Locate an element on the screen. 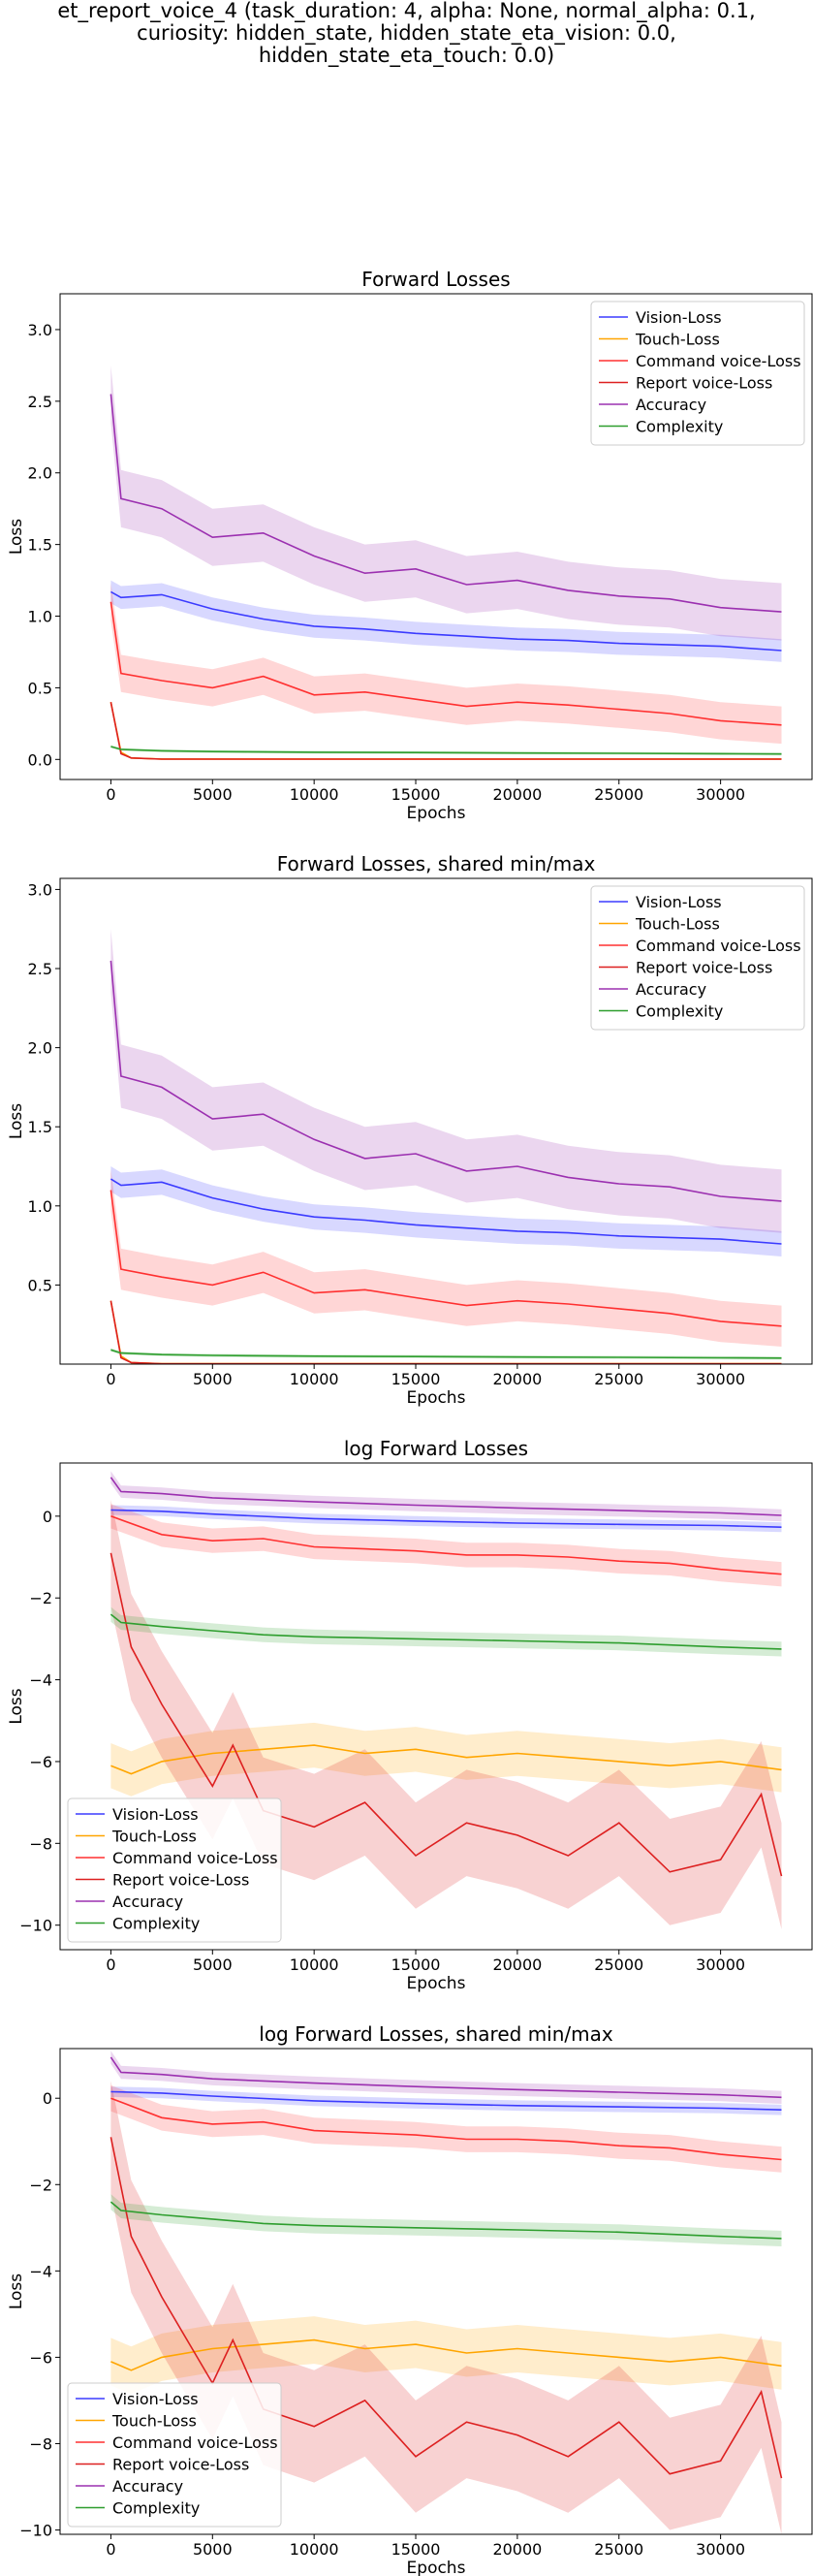 This screenshot has width=813, height=2576. y-tick-label: 0.0 is located at coordinates (40, 759).